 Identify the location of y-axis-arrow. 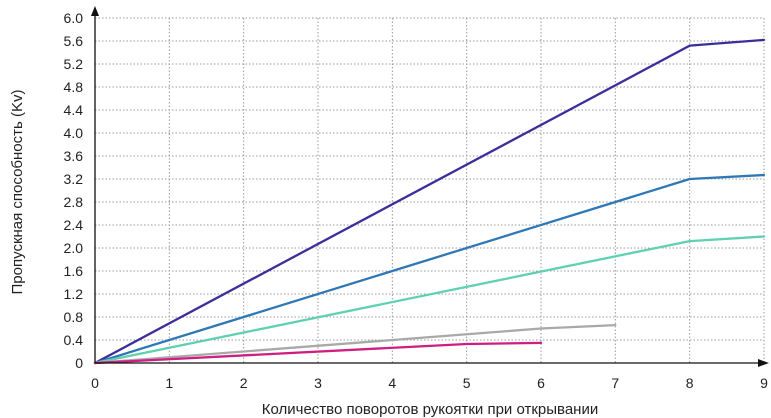
(95, 11).